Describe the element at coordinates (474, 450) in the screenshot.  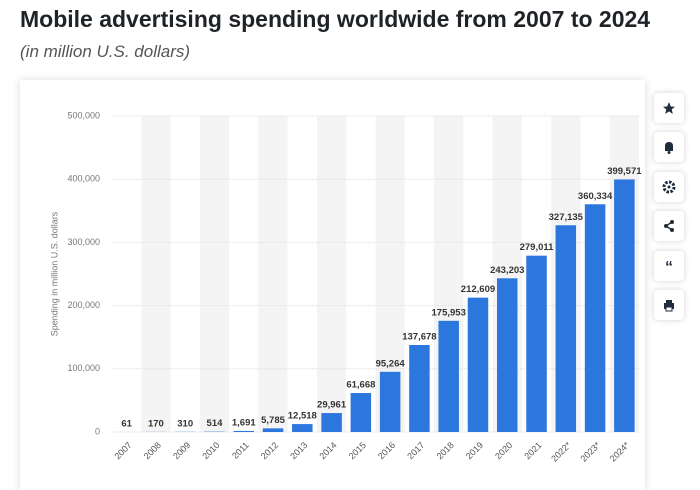
I see `x-tick-label: 2019` at that location.